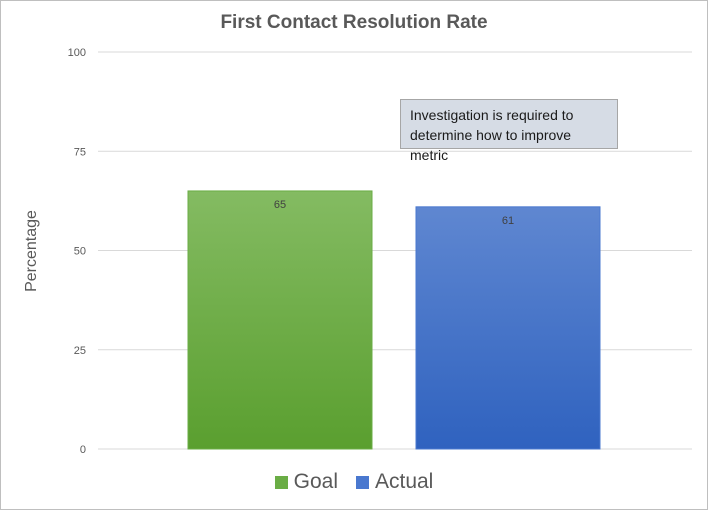  I want to click on y-axis-title: Percentage, so click(31, 251).